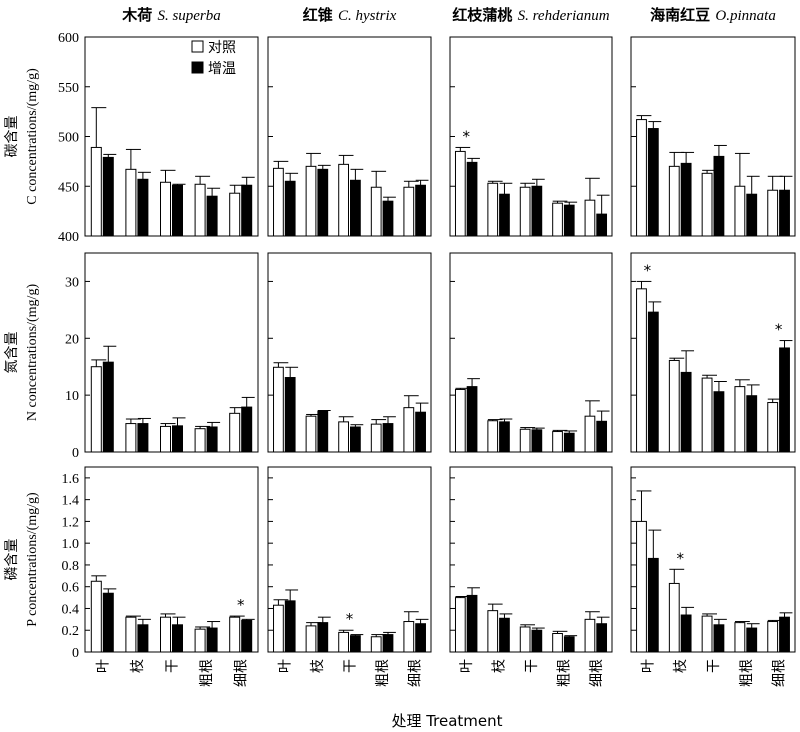 The width and height of the screenshot is (800, 732). What do you see at coordinates (12, 137) in the screenshot?
I see `y-axis-label-cn: 碳含量` at bounding box center [12, 137].